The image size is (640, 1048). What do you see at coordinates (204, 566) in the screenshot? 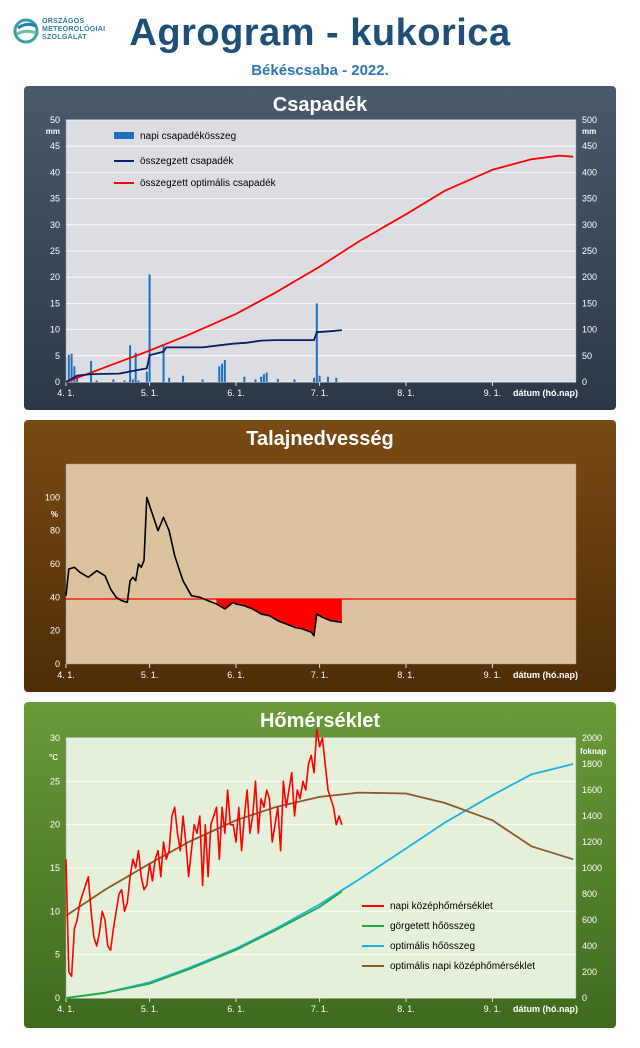
I see `soil-moisture-line` at bounding box center [204, 566].